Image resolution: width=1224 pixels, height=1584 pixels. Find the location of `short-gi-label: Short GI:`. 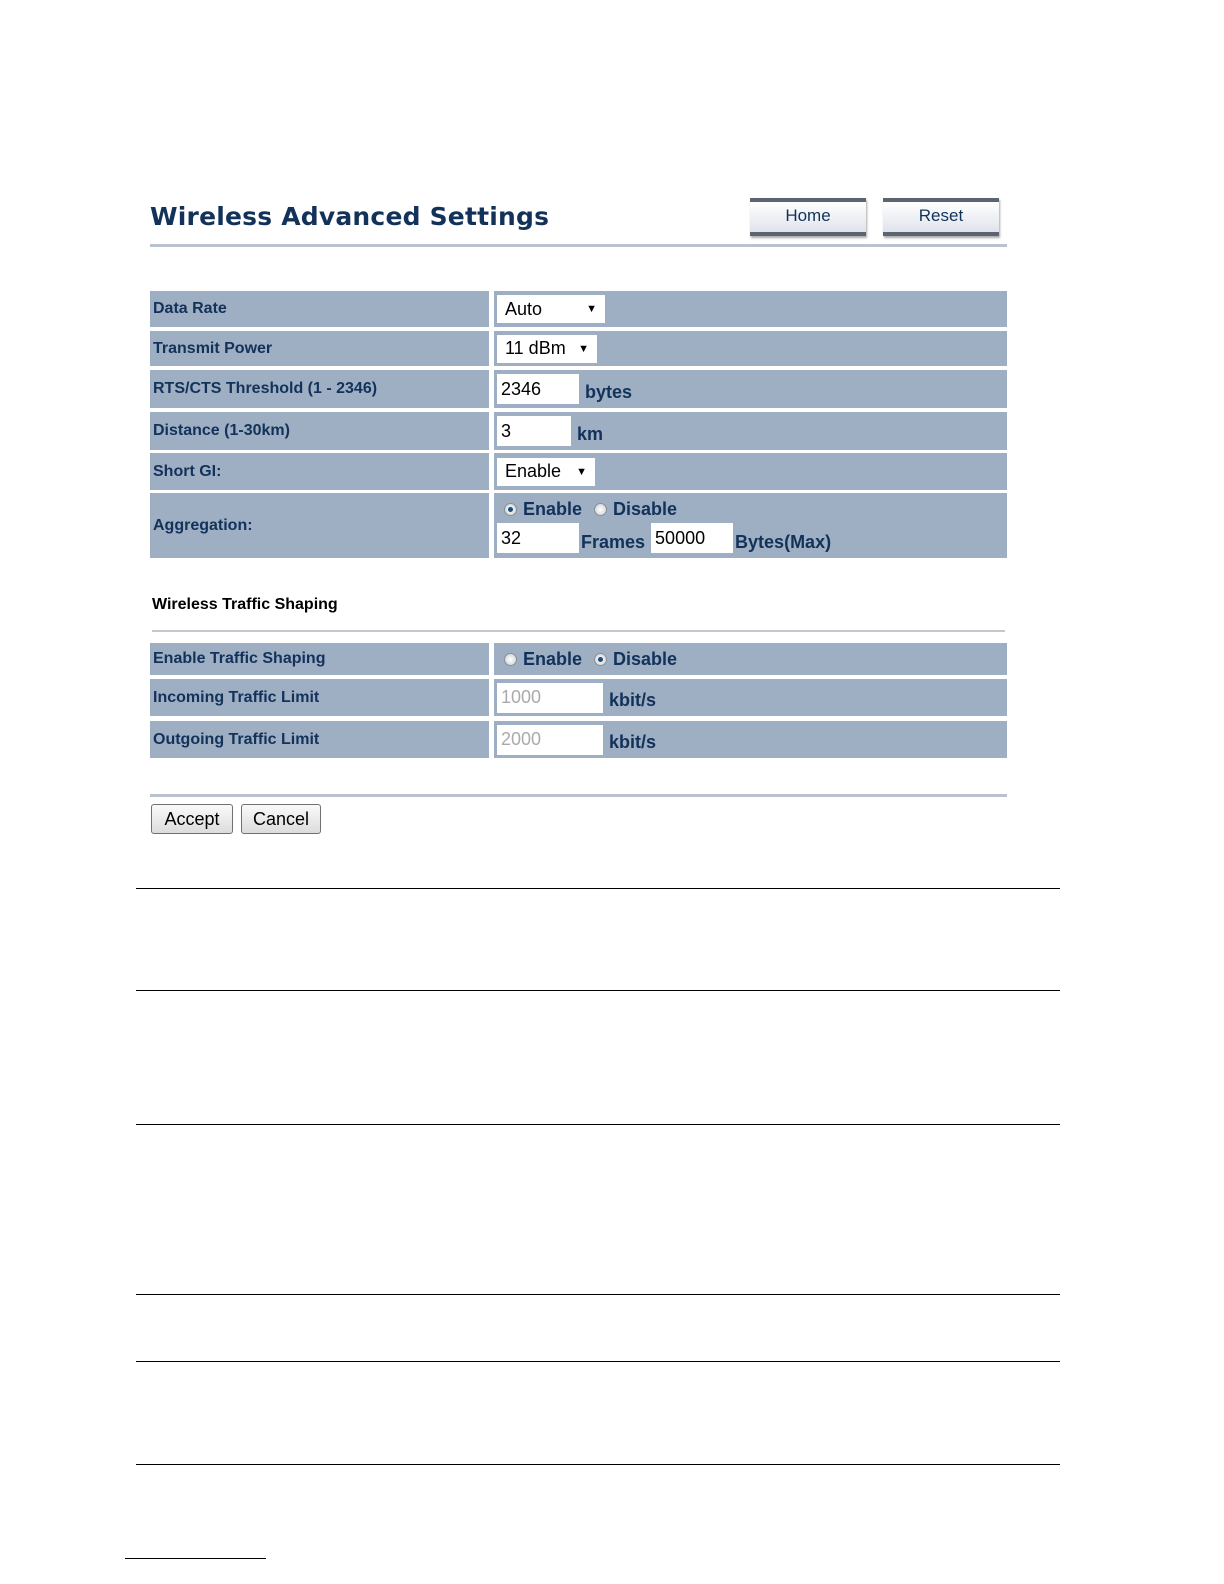

short-gi-label: Short GI: is located at coordinates (319, 471).